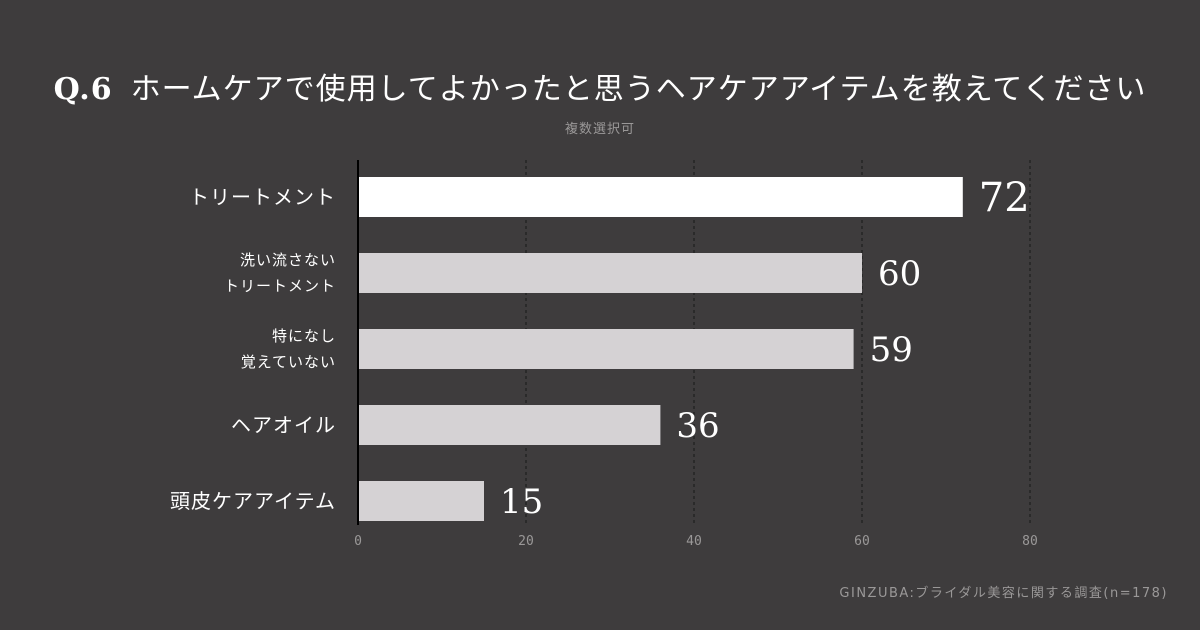 The width and height of the screenshot is (1200, 630). What do you see at coordinates (253, 501) in the screenshot?
I see `category-label: 頭皮ケアアイテム` at bounding box center [253, 501].